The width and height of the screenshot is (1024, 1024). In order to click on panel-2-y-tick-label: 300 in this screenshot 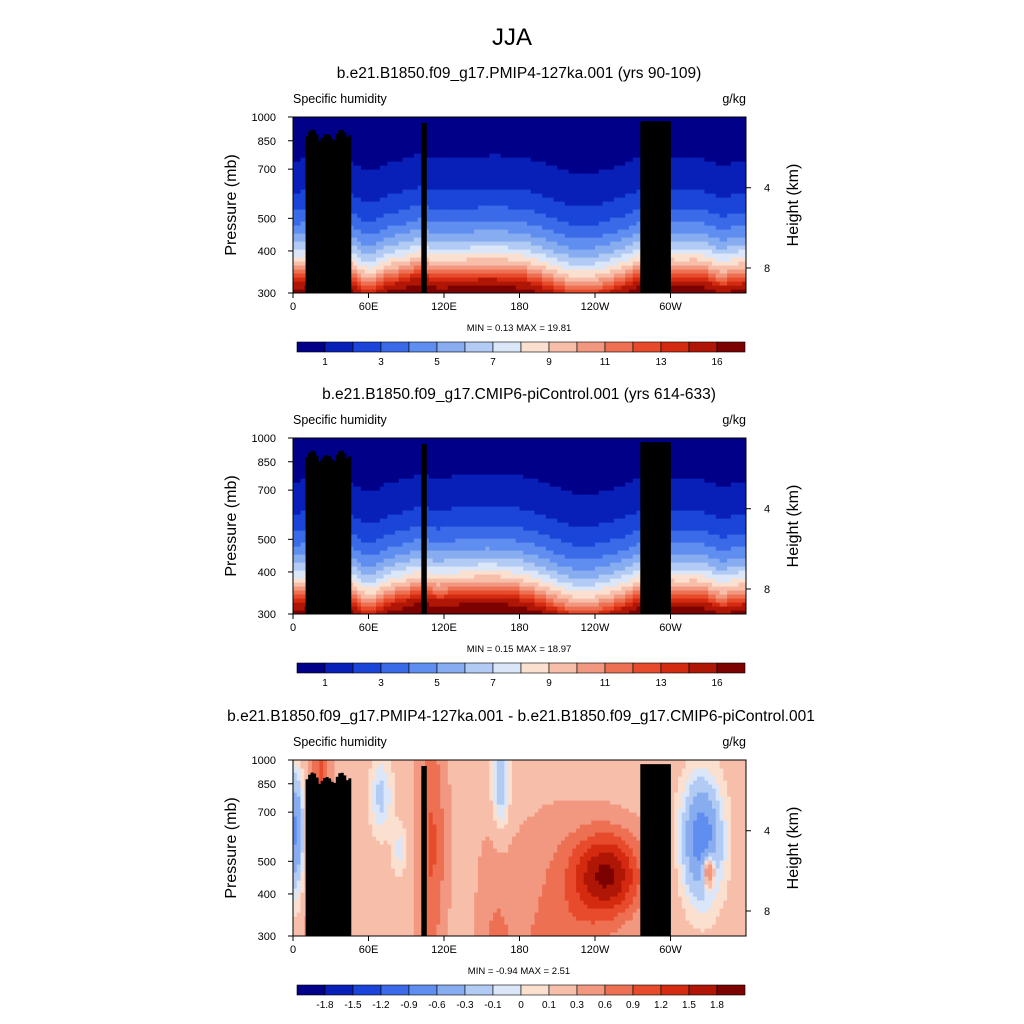, I will do `click(267, 615)`.